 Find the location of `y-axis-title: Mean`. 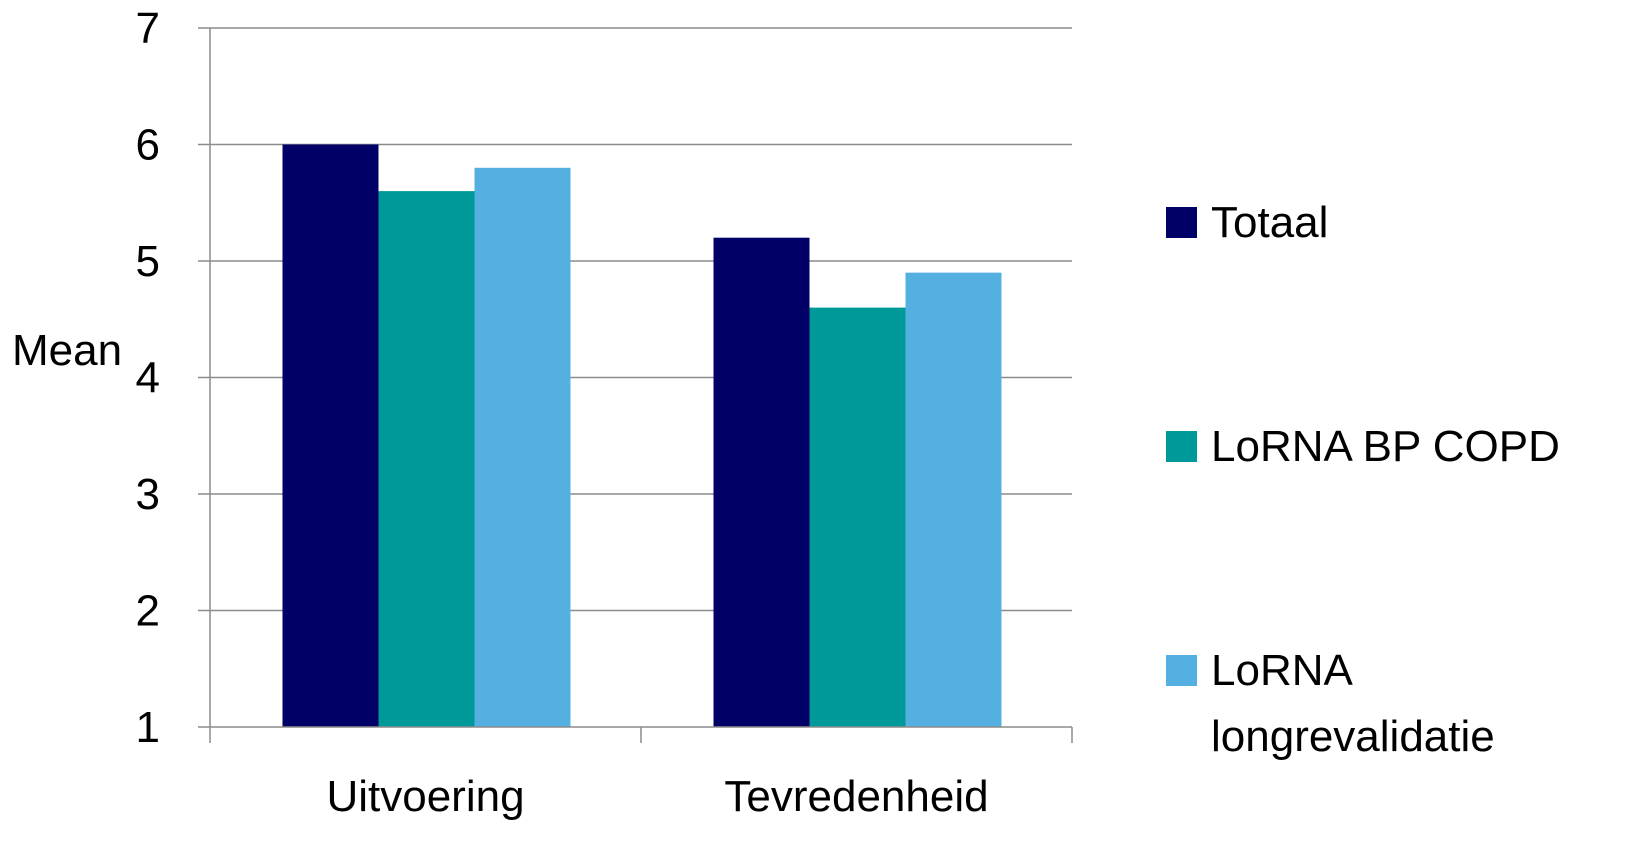

y-axis-title: Mean is located at coordinates (67, 350).